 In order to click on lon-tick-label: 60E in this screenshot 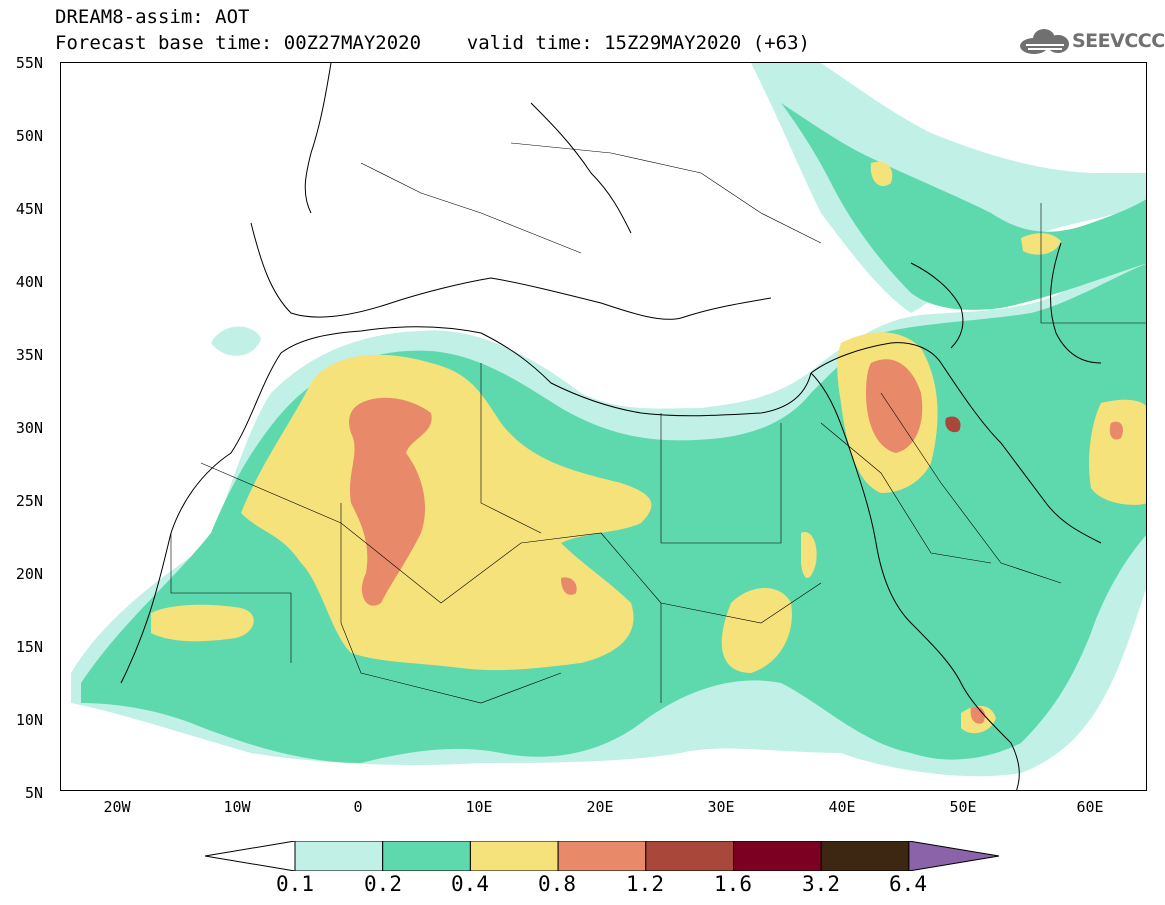, I will do `click(1090, 807)`.